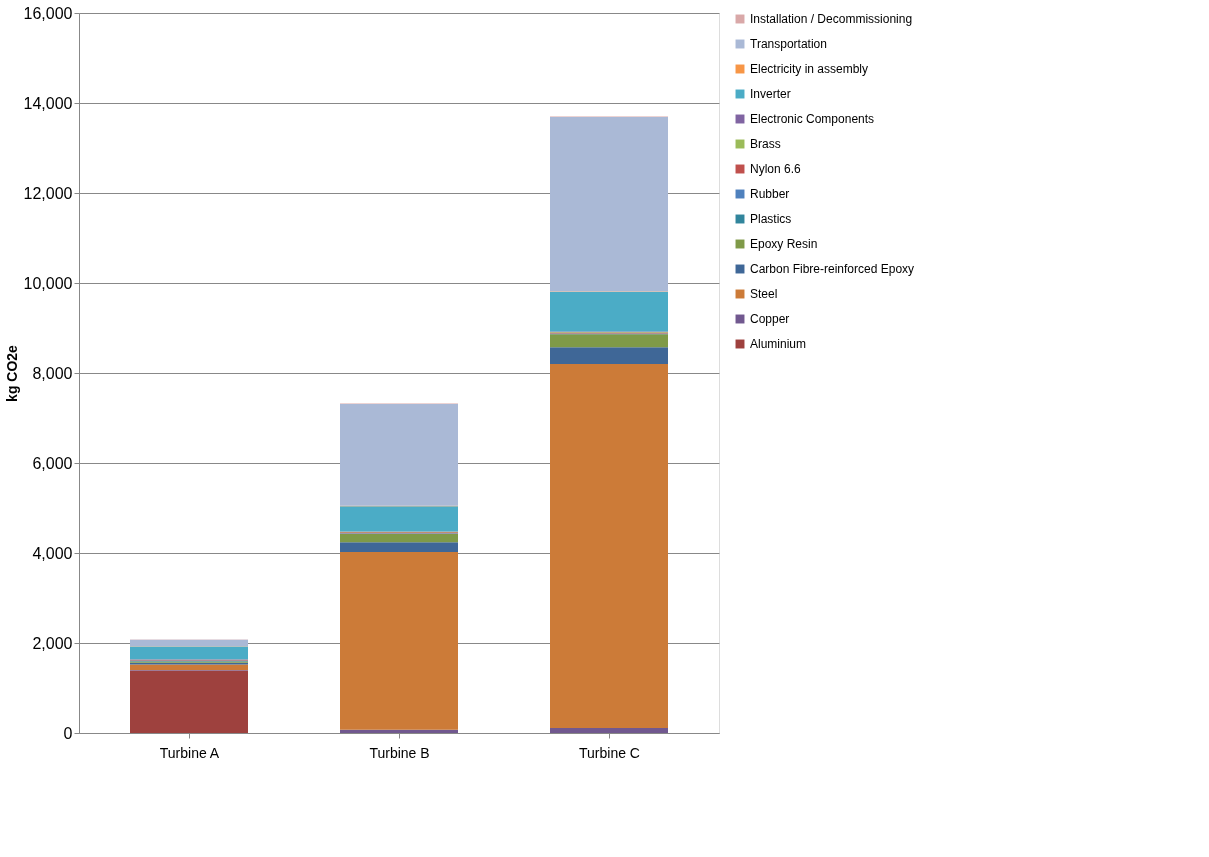  I want to click on legend-label: Rubber, so click(770, 194).